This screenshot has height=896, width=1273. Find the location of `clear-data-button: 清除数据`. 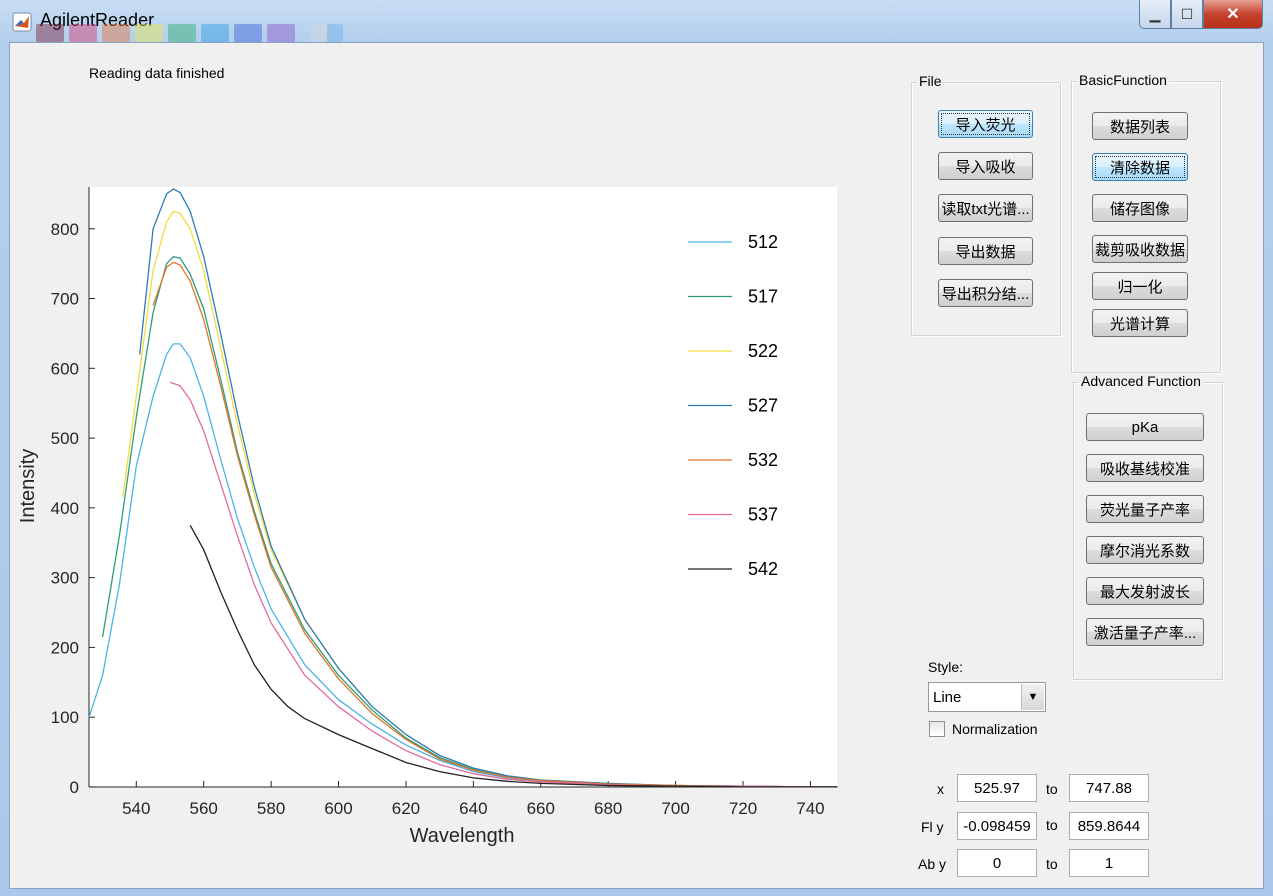

clear-data-button: 清除数据 is located at coordinates (1140, 167).